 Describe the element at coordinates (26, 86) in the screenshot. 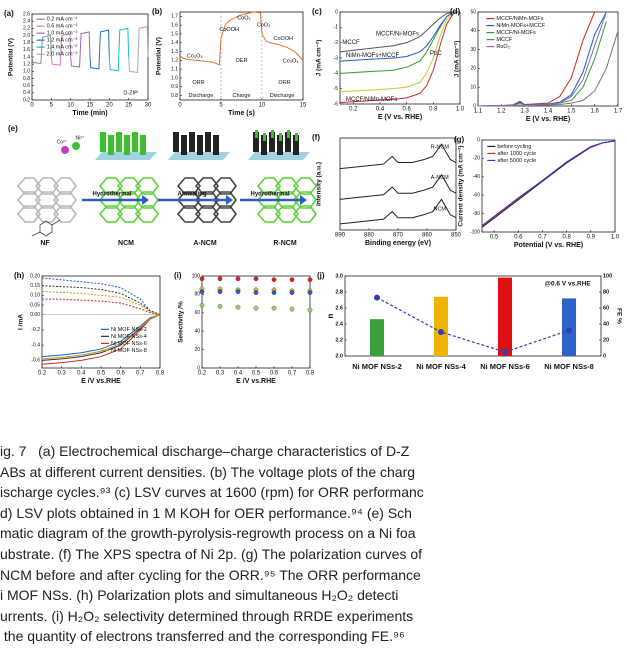

I see `y-tick-label: 0.6` at that location.